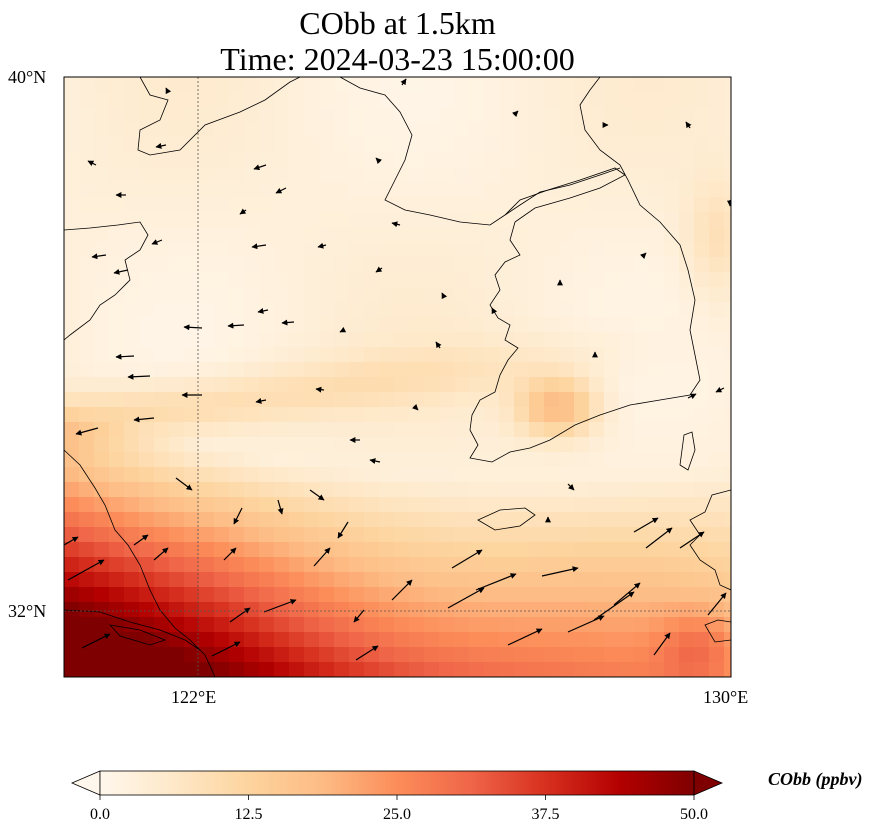 Image resolution: width=887 pixels, height=836 pixels. Describe the element at coordinates (140, 563) in the screenshot. I see `jiangsu-coastline` at that location.